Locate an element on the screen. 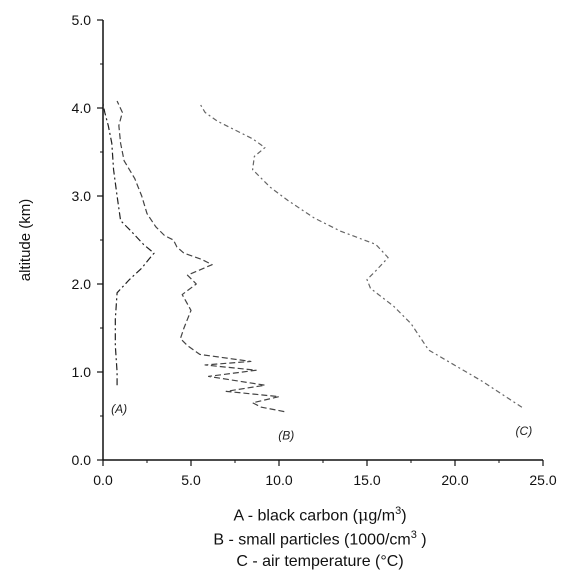 This screenshot has height=578, width=569. legend-line-c: C - air temperature (°C) is located at coordinates (320, 562).